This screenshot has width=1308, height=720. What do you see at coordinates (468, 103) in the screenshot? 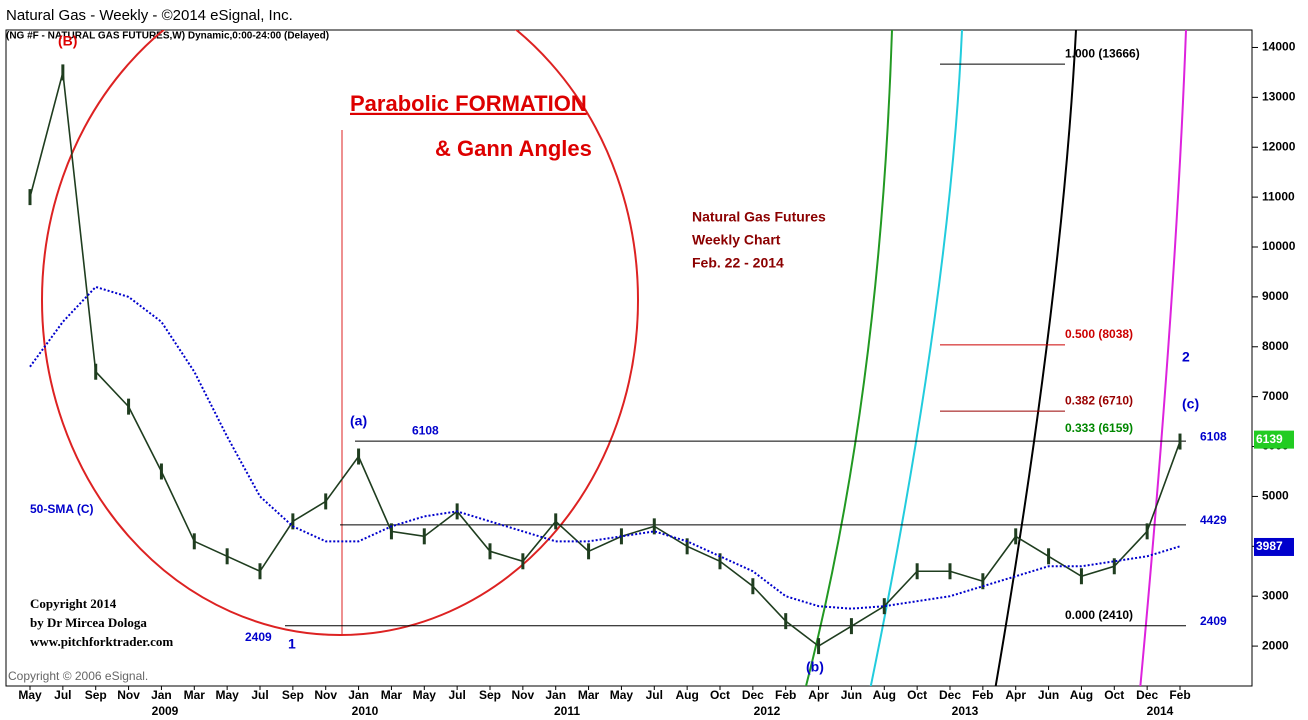
I see `annotation: Parabolic FORMATION` at bounding box center [468, 103].